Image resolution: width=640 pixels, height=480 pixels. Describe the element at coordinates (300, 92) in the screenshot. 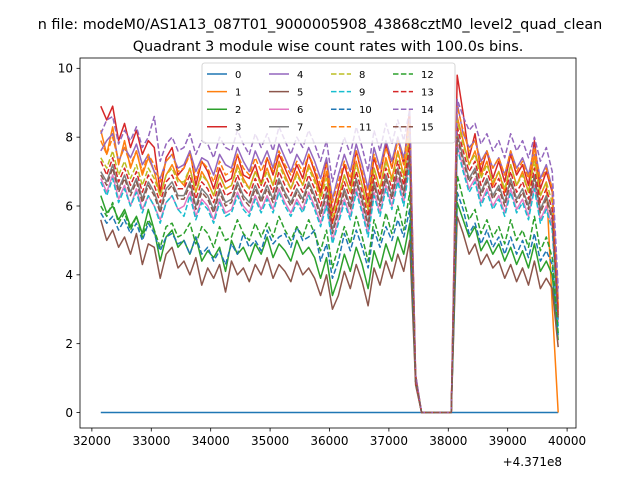

I see `legend-label-5: 5` at that location.